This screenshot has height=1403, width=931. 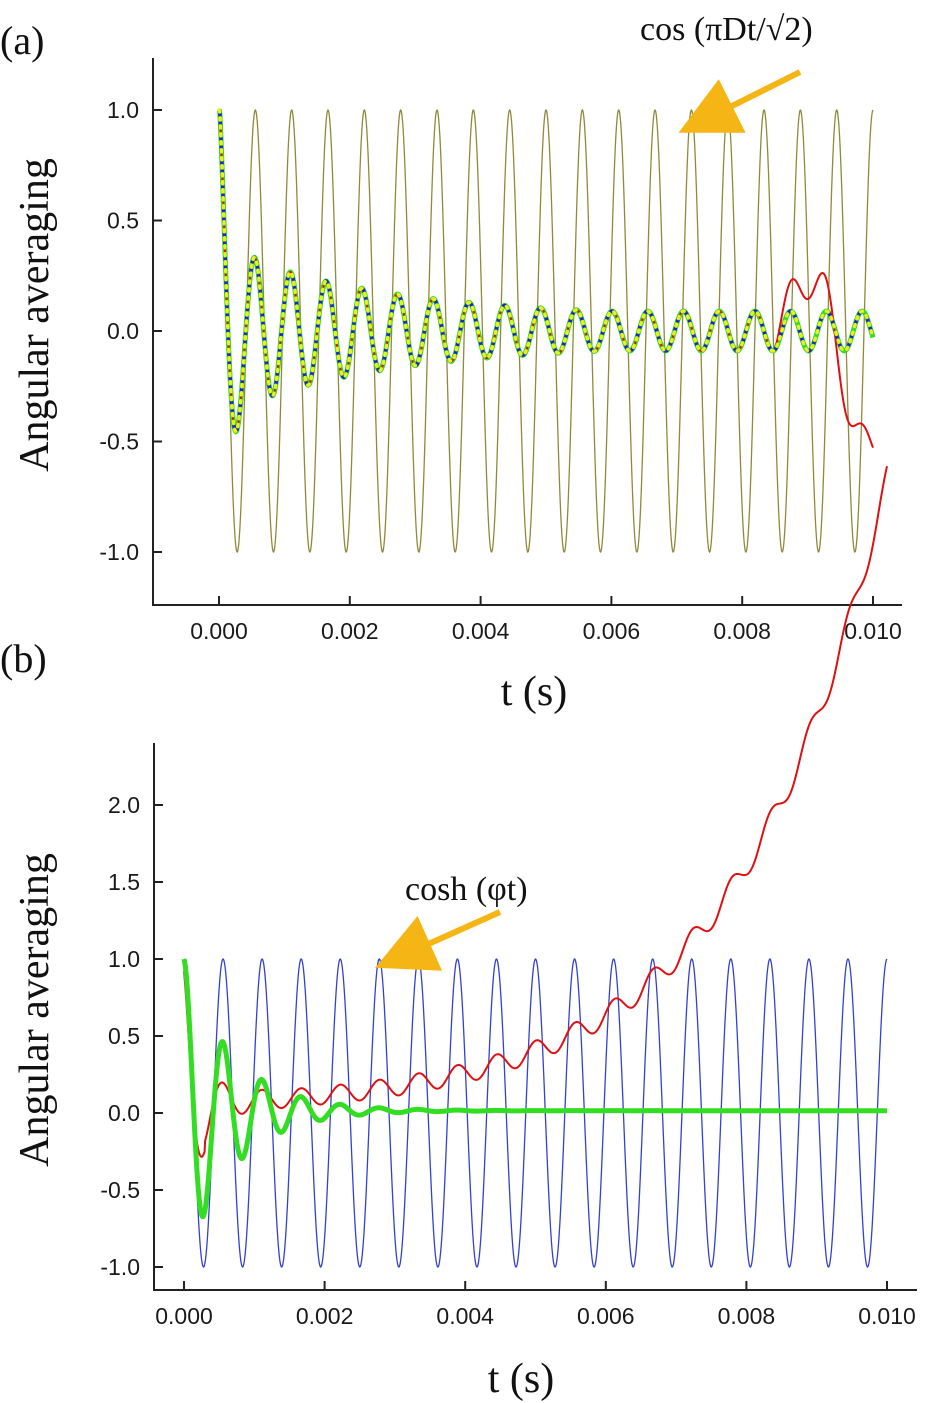 I want to click on panel-a-annotation-arrow, so click(x=740, y=101).